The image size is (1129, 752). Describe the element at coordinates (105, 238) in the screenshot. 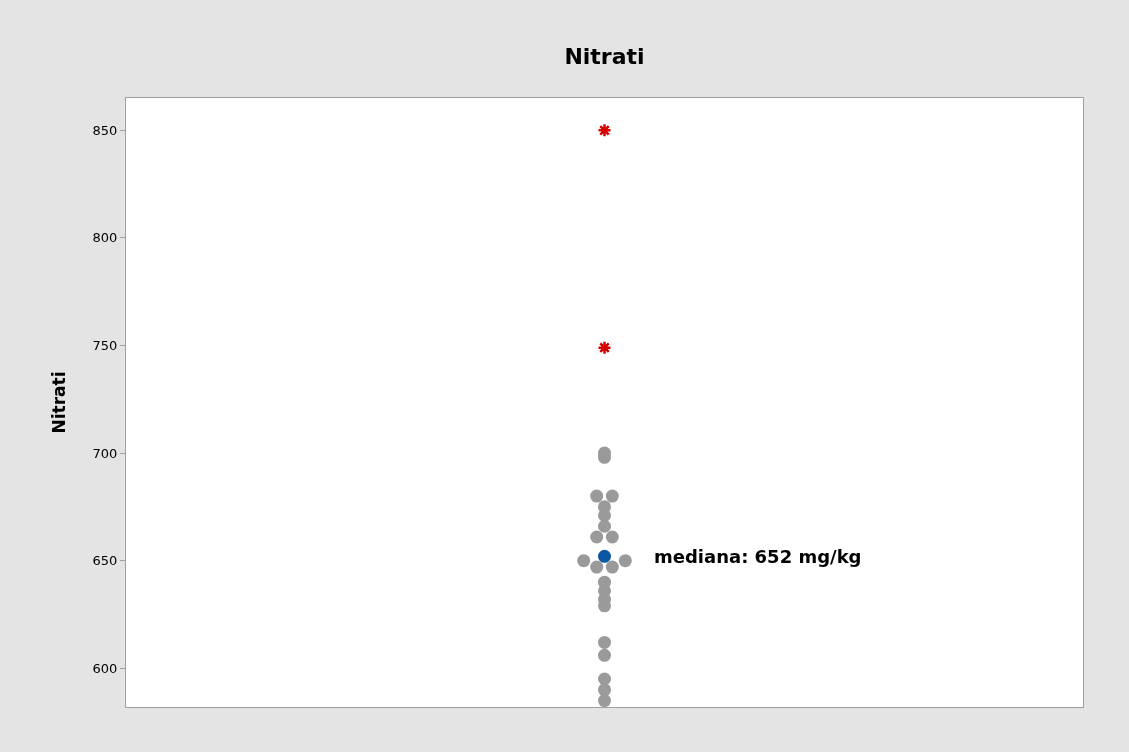

I see `y-tick-label: 800` at that location.